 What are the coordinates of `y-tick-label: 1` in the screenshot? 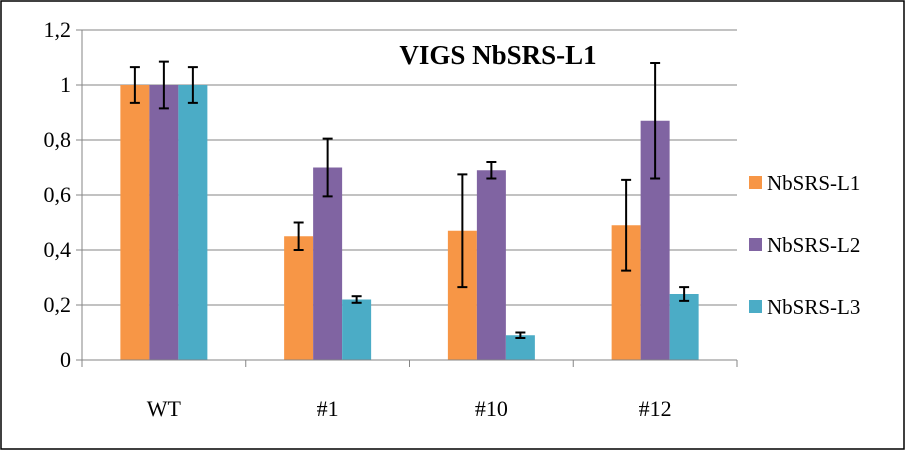 It's located at (65, 84).